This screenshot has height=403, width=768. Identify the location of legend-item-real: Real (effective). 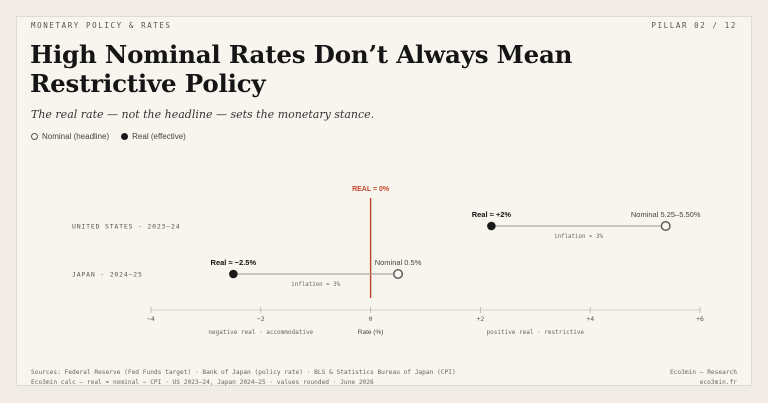
(153, 136).